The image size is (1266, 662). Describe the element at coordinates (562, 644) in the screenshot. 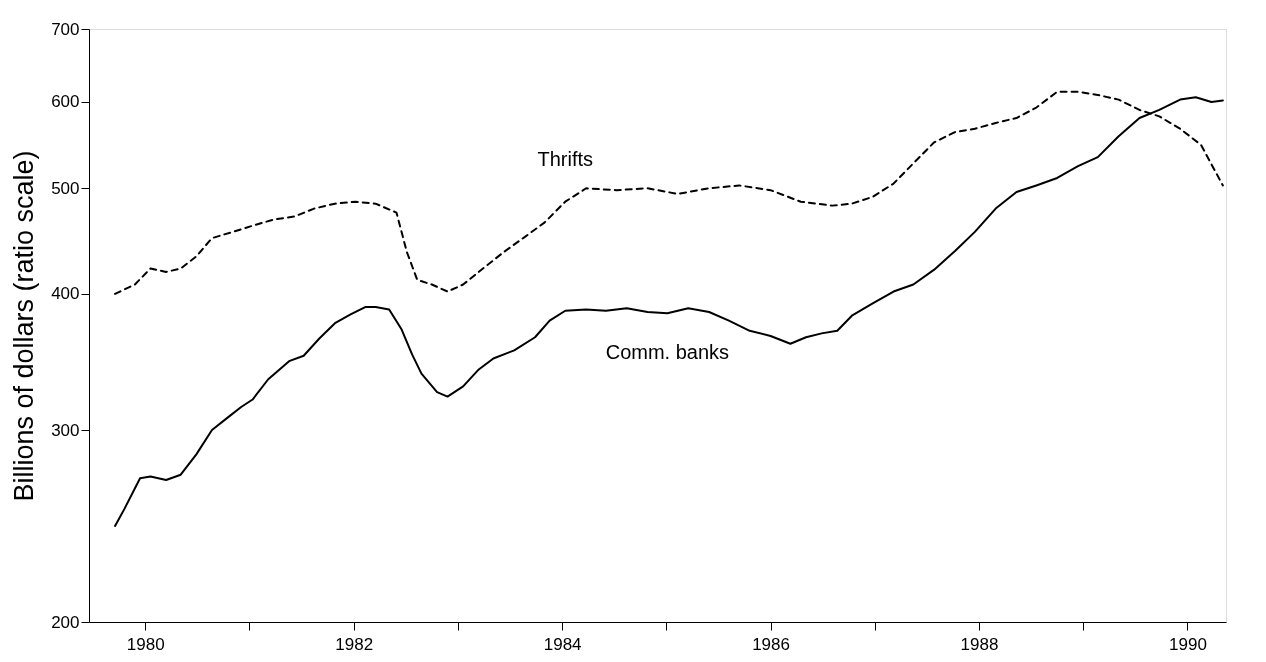

I see `x-tick-label: 1984` at that location.